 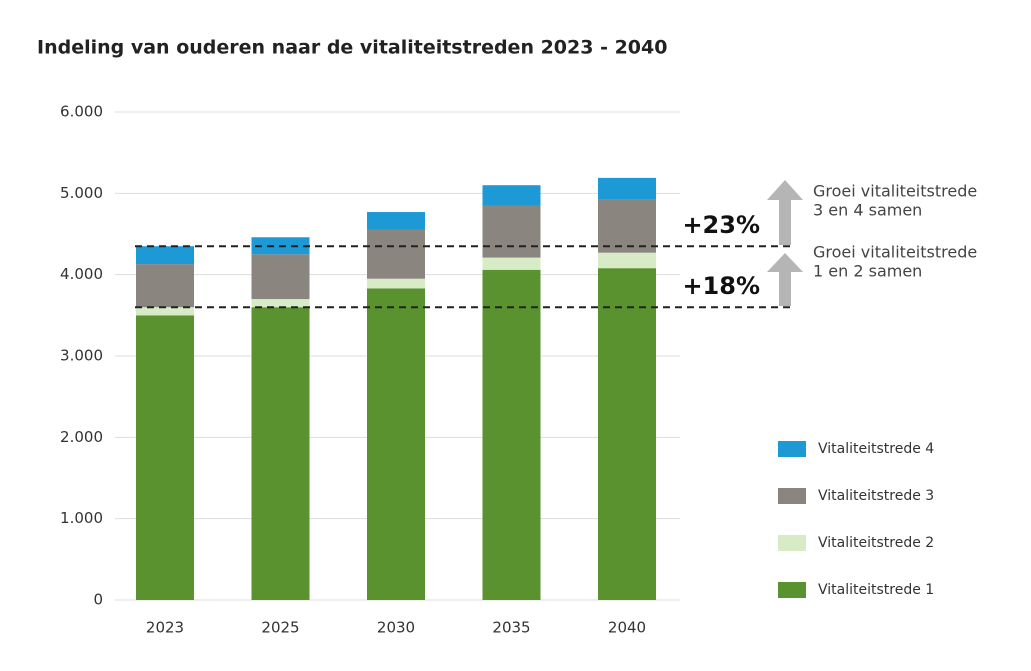 What do you see at coordinates (721, 225) in the screenshot?
I see `annotation-label: +23%` at bounding box center [721, 225].